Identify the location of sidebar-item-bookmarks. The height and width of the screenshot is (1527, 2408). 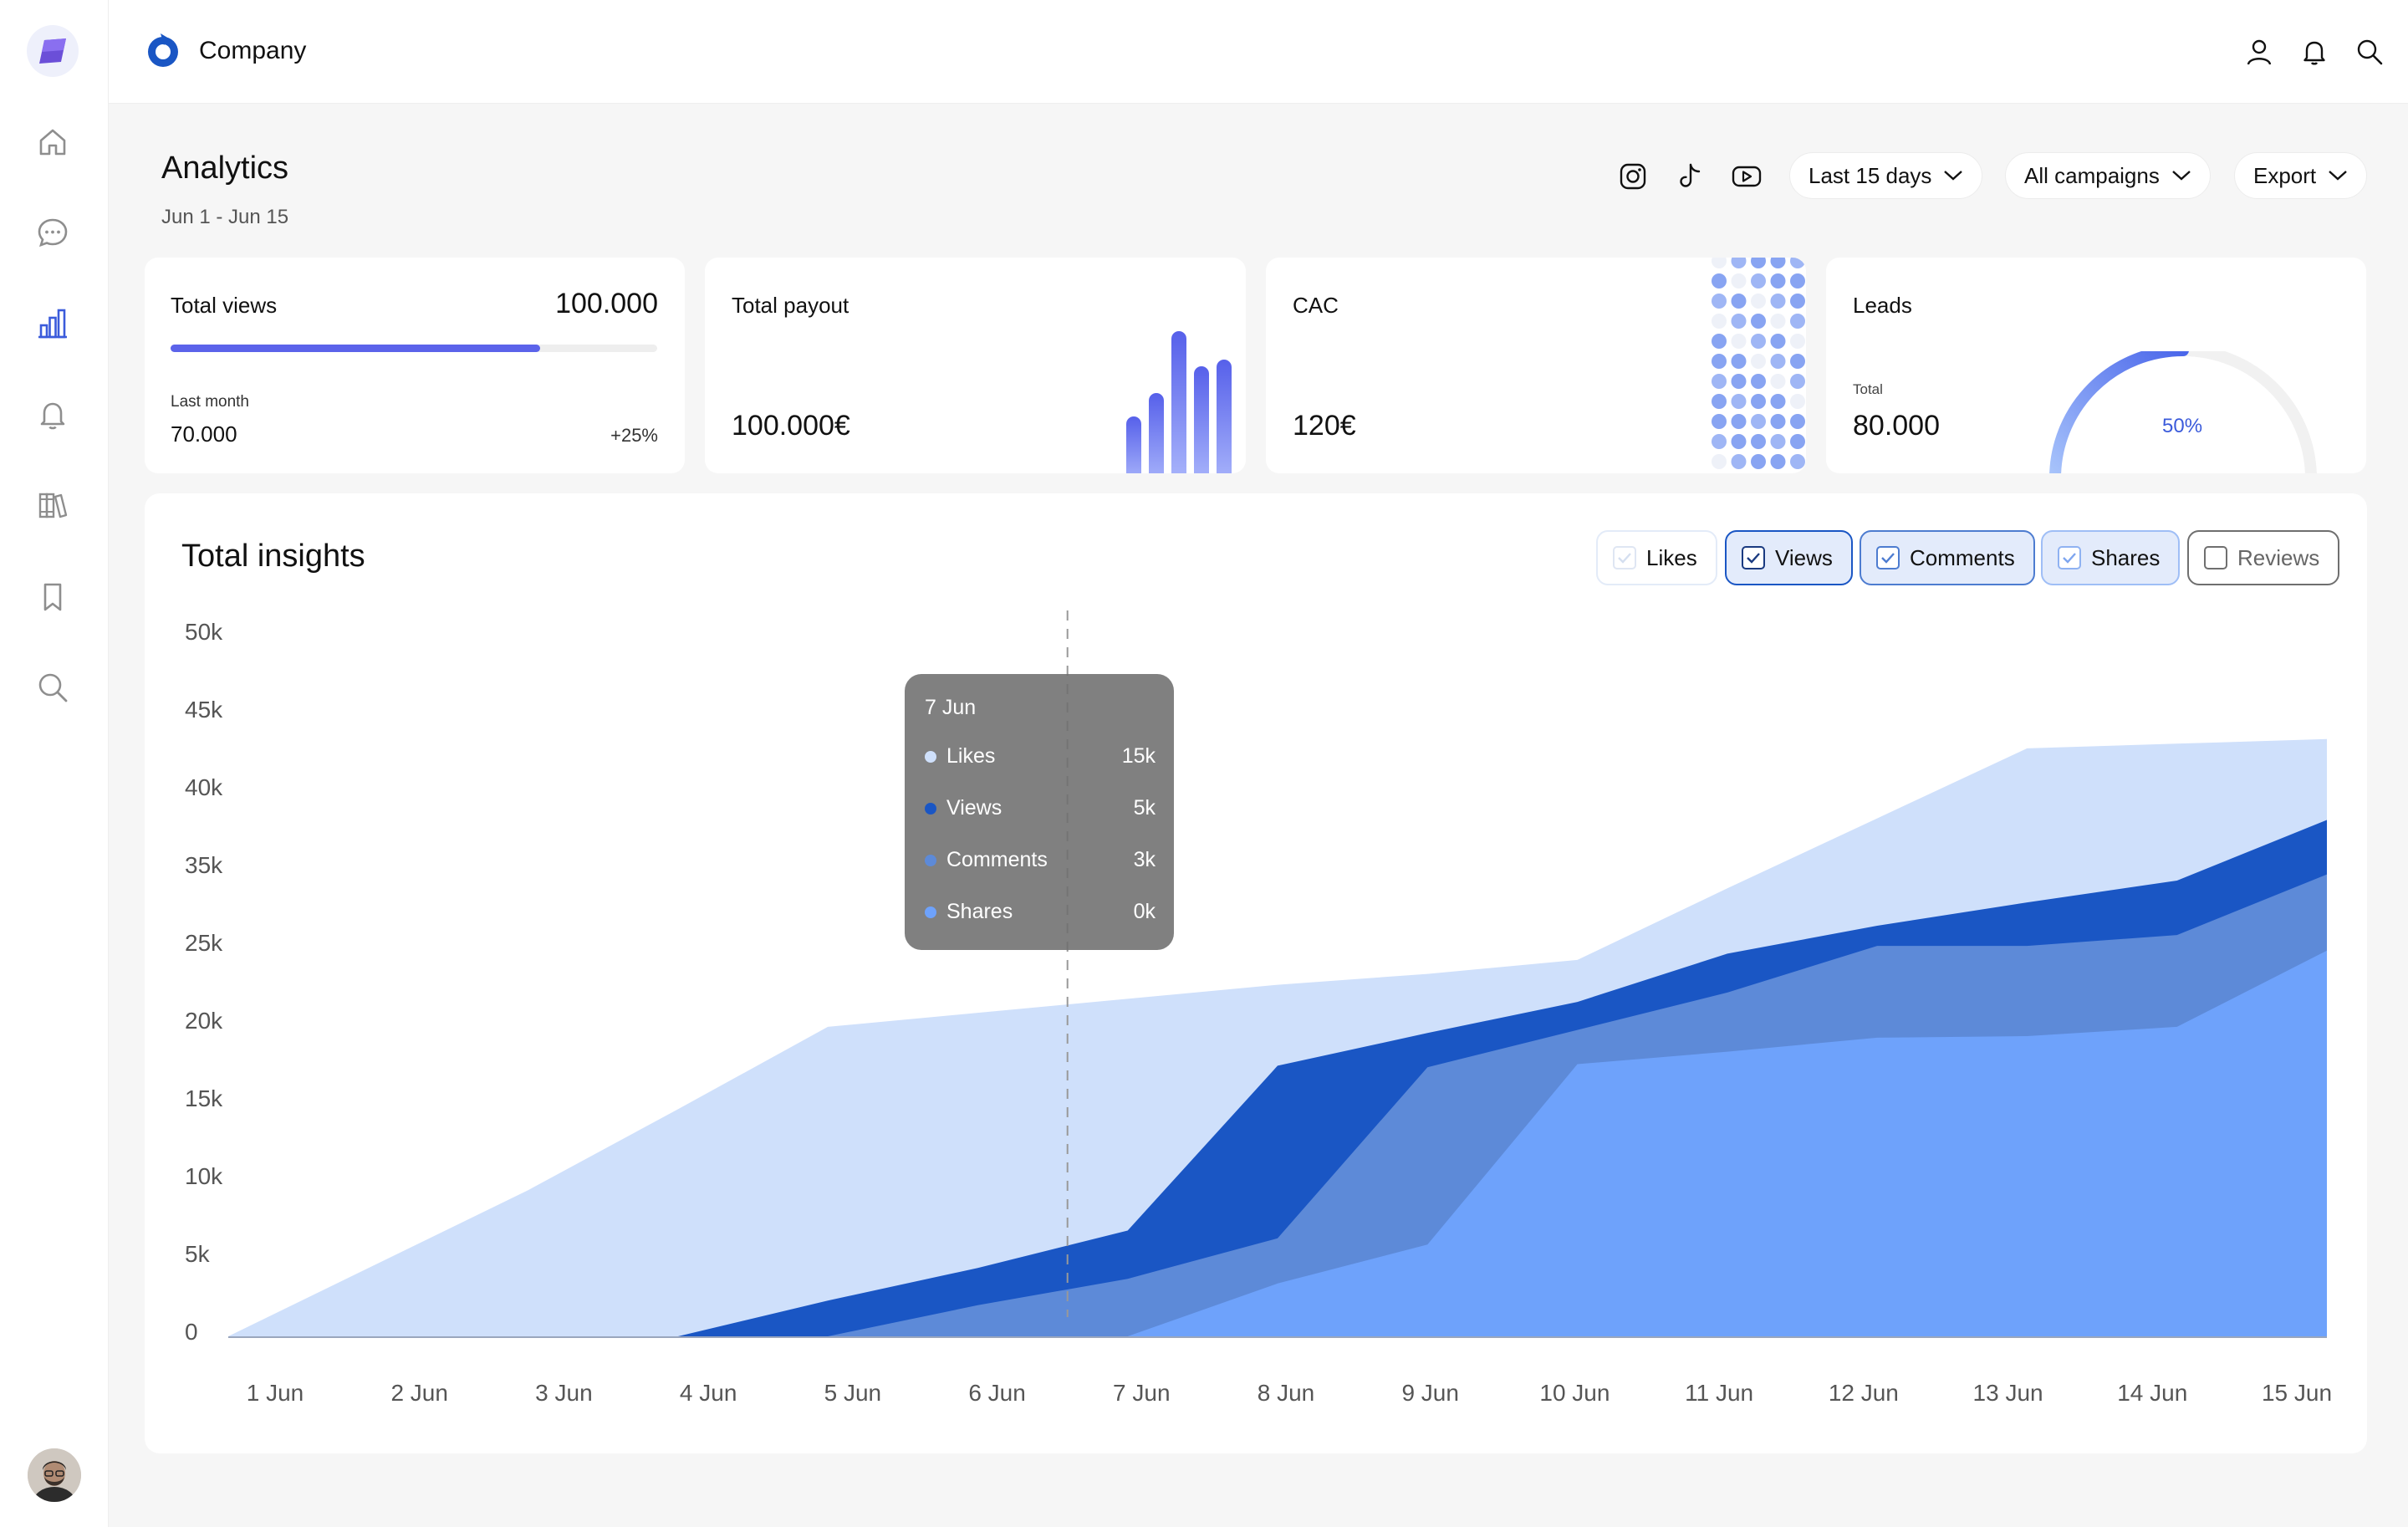
(53, 597).